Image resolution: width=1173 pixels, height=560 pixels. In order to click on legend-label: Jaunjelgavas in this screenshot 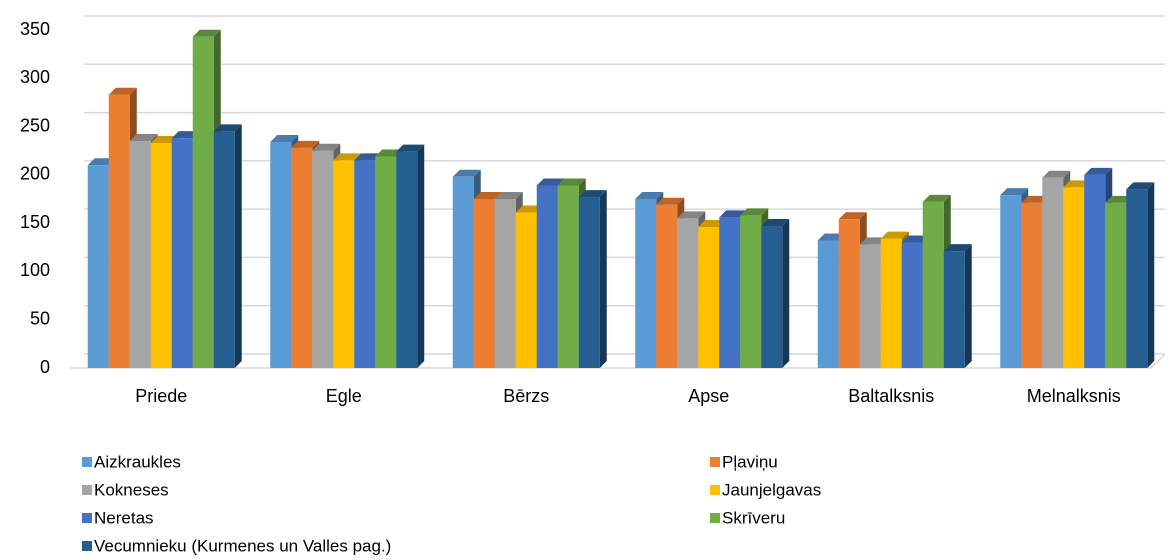, I will do `click(771, 489)`.